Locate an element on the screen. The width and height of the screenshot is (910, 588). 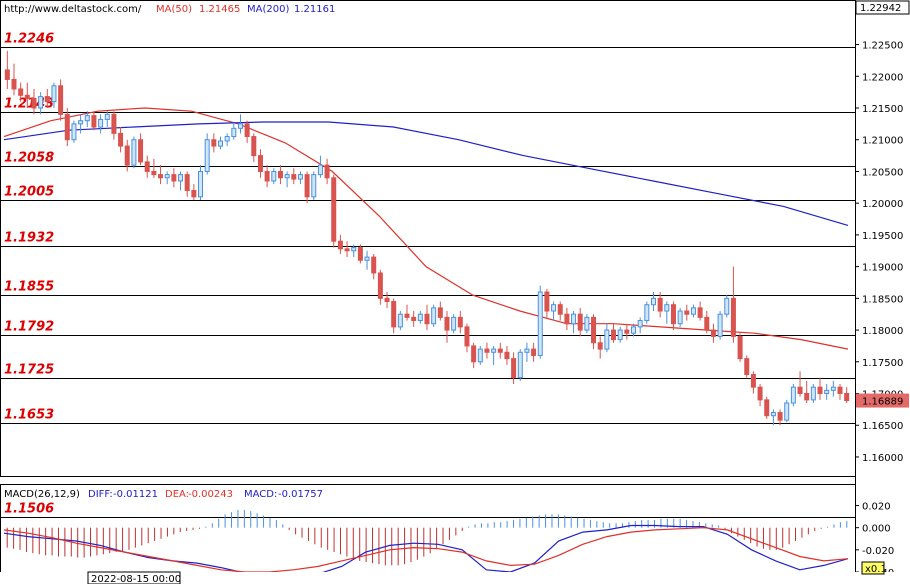
price-tick-label: 1.18000 is located at coordinates (882, 331).